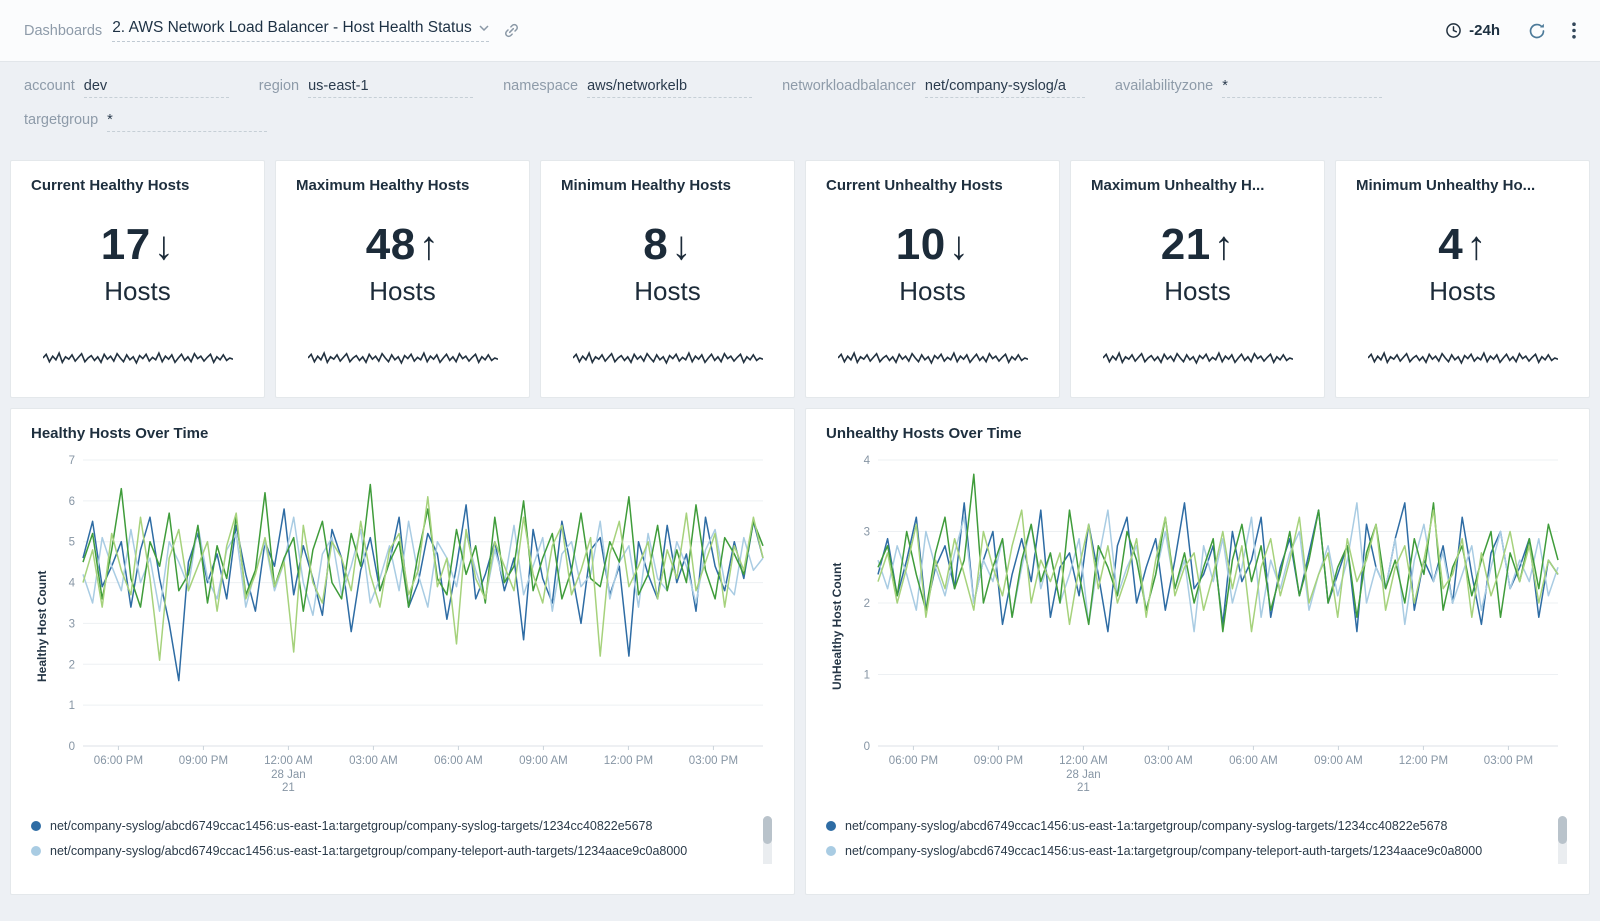 This screenshot has height=921, width=1600. What do you see at coordinates (156, 88) in the screenshot?
I see `filter-value: dev` at bounding box center [156, 88].